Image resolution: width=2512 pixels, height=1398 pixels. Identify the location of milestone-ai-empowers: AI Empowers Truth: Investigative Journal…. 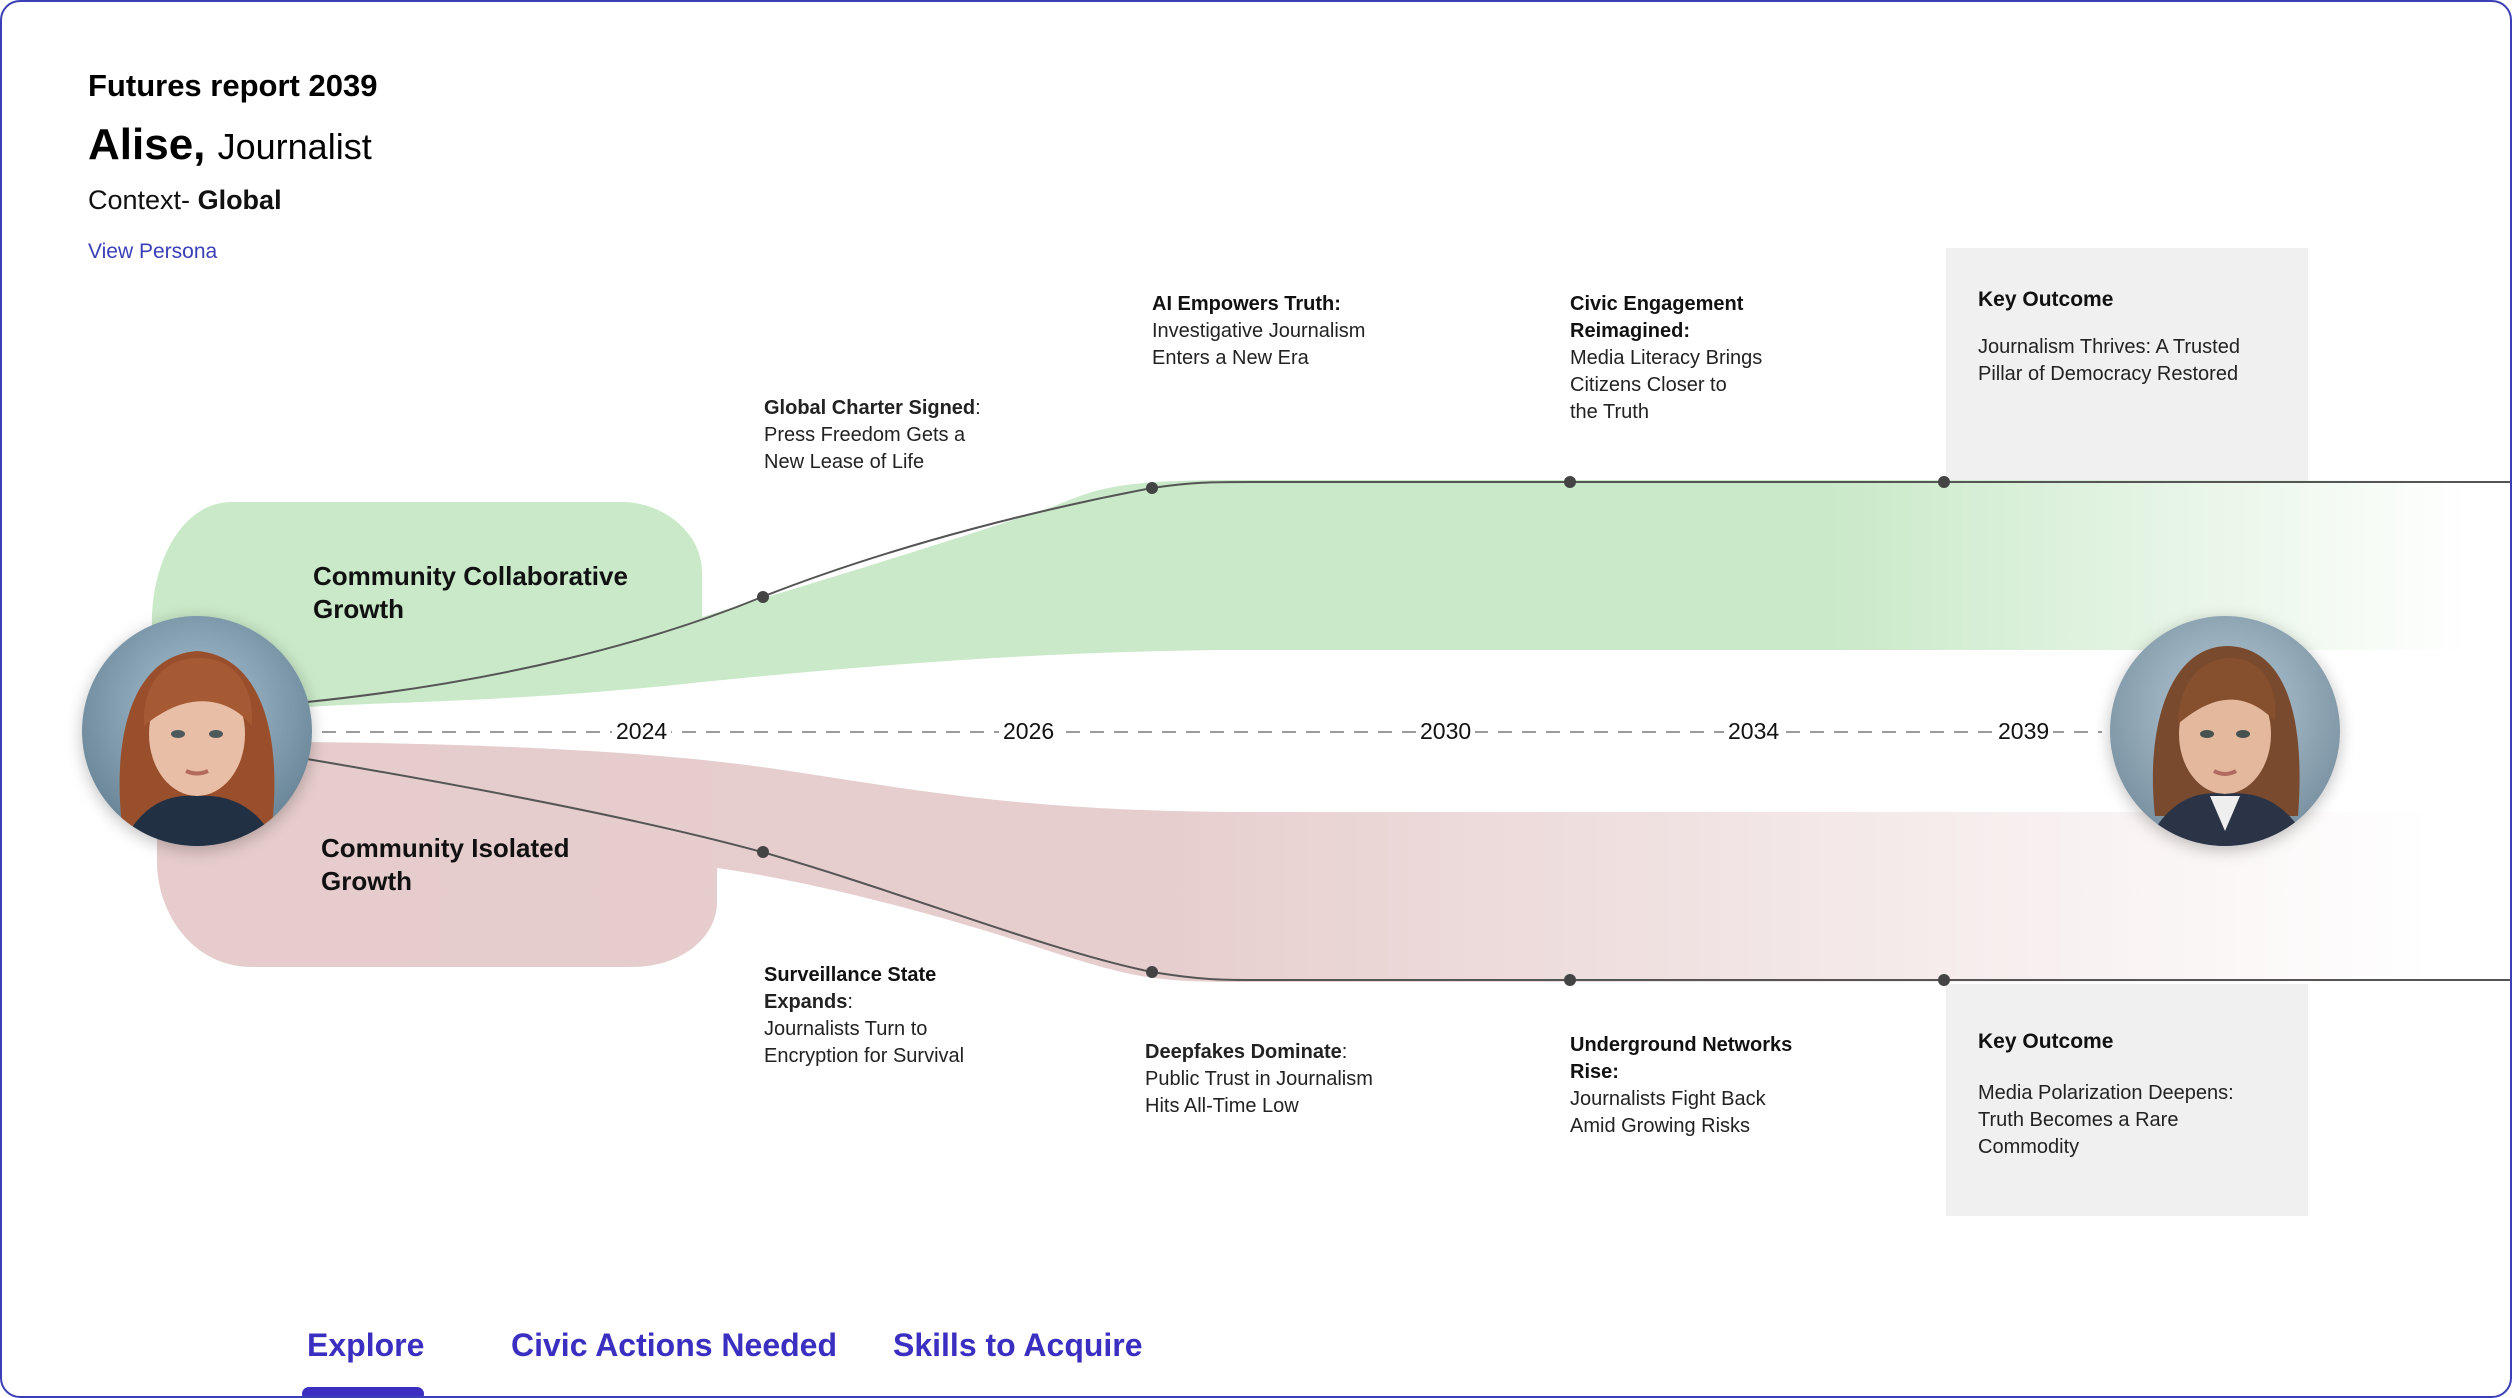
(1258, 331).